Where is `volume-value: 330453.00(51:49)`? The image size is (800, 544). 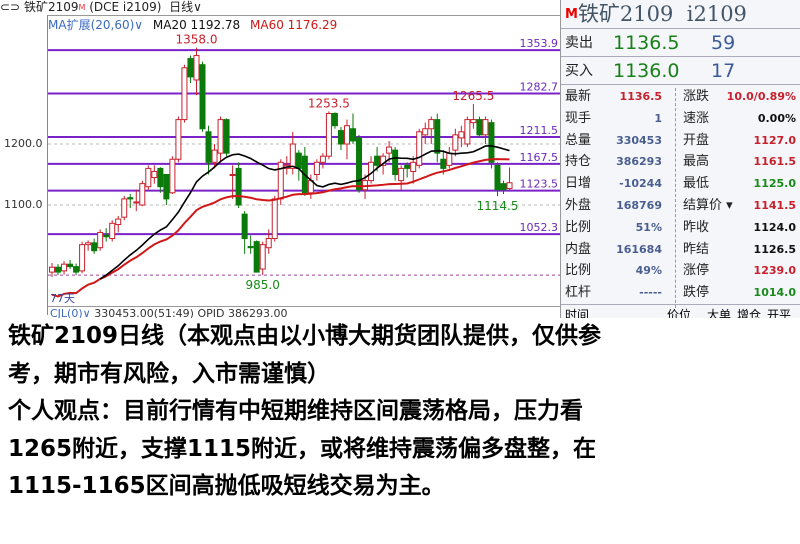 volume-value: 330453.00(51:49) is located at coordinates (144, 313).